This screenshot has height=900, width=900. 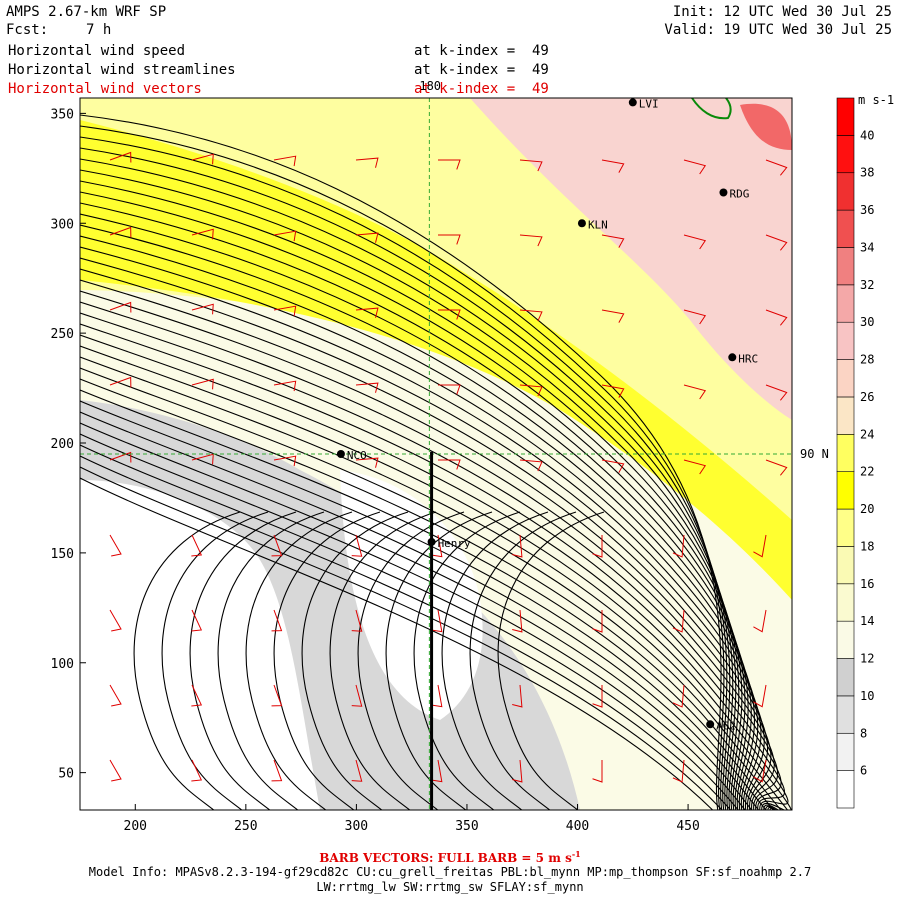 What do you see at coordinates (867, 322) in the screenshot?
I see `colorbar-label: 30` at bounding box center [867, 322].